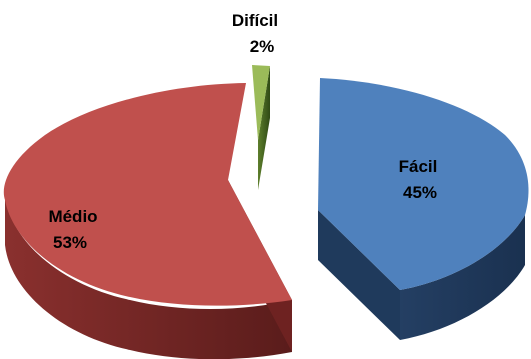  I want to click on label-medio-value: 53%, so click(70, 242).